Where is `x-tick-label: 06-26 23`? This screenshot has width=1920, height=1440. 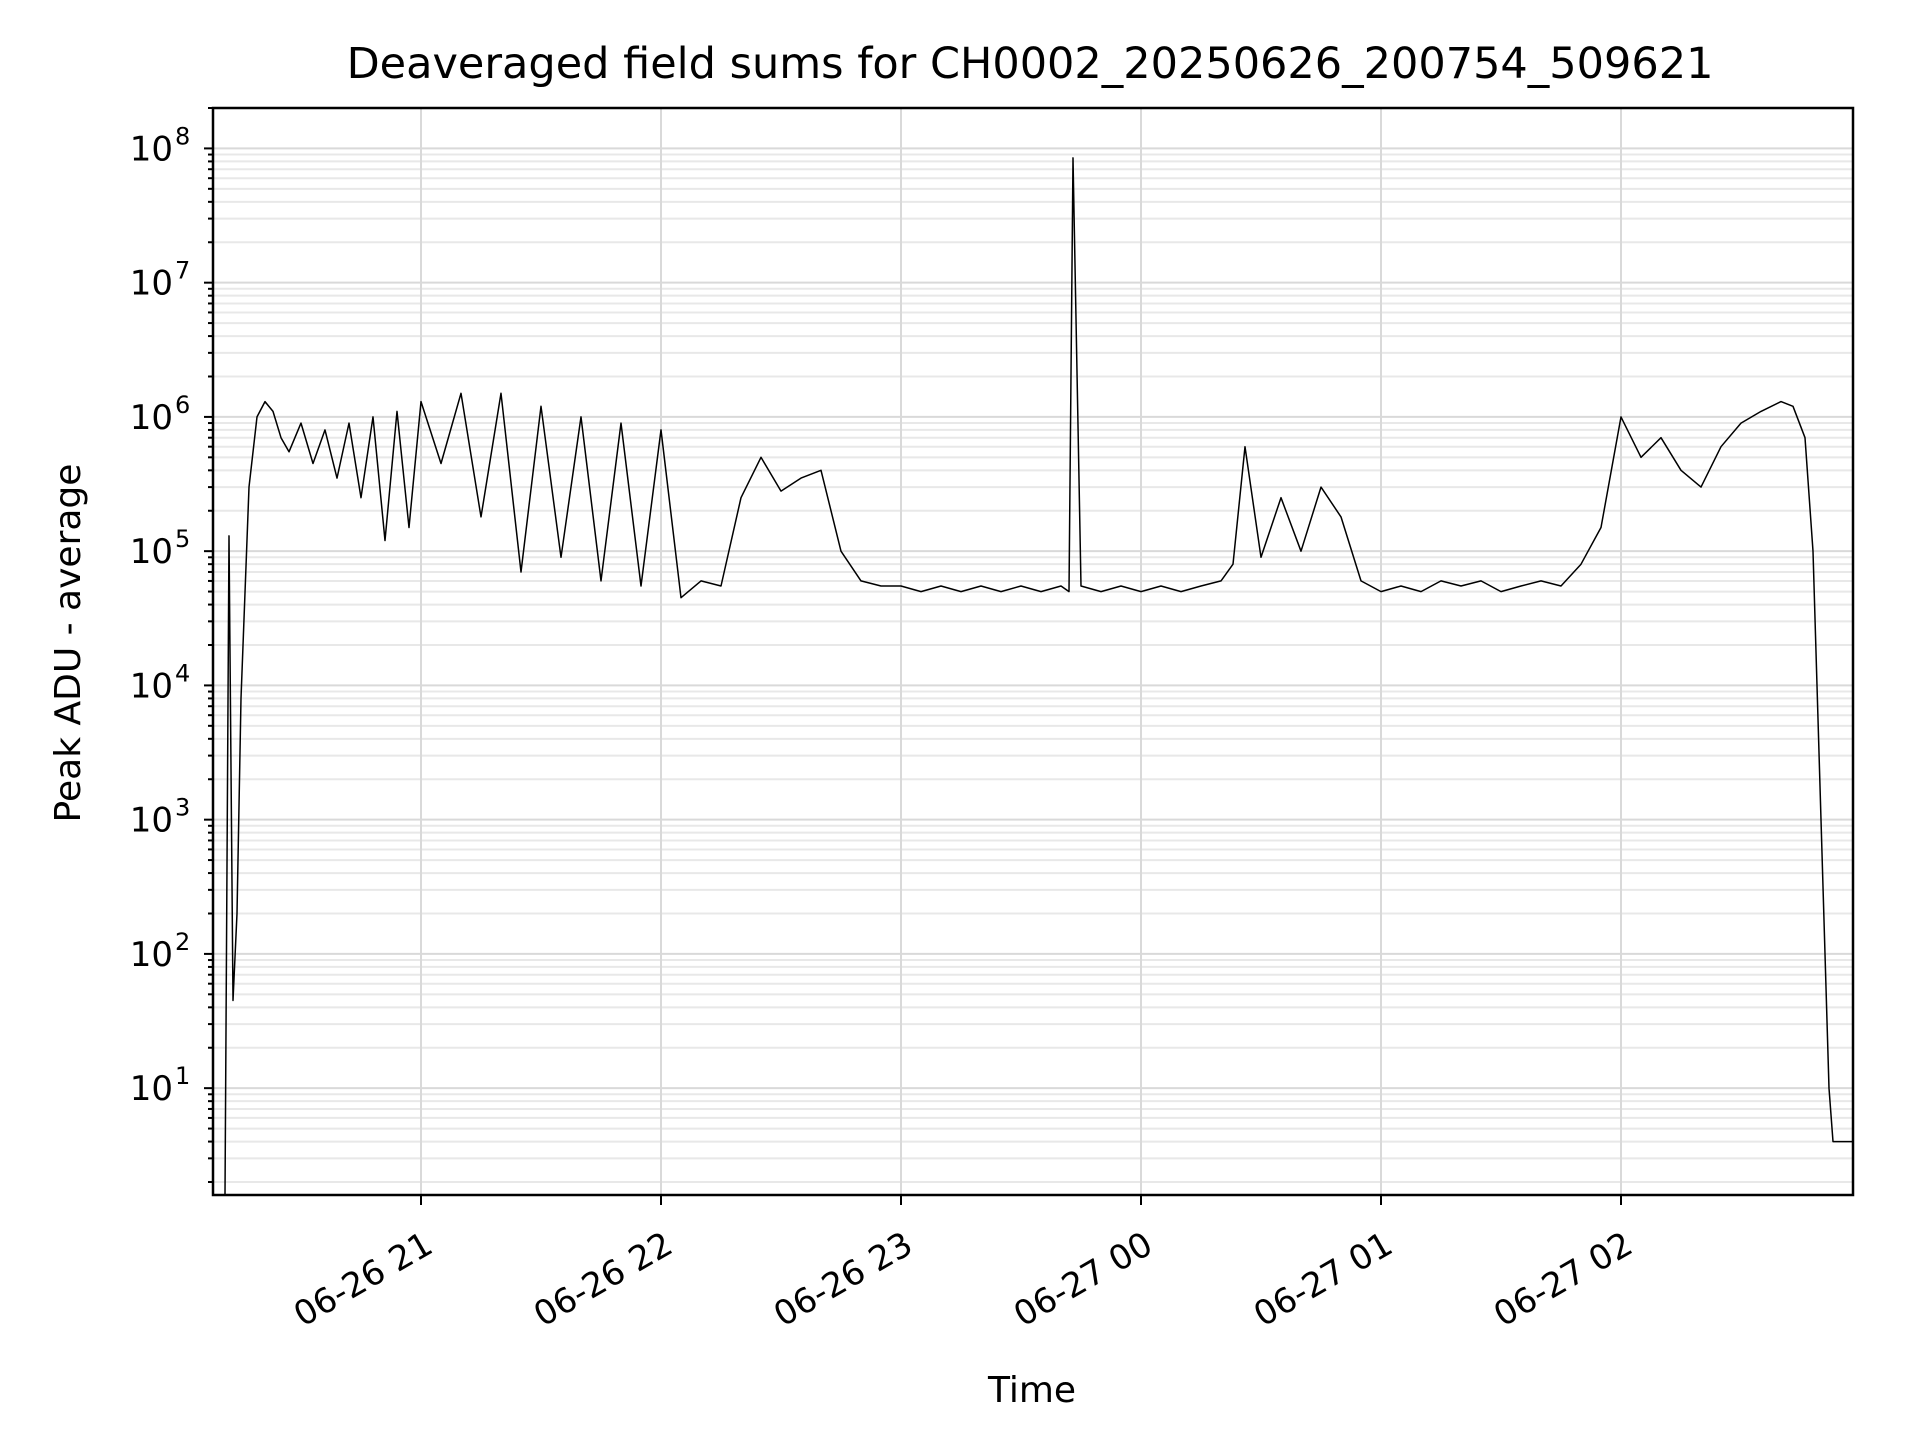
x-tick-label: 06-26 23 is located at coordinates (843, 1279).